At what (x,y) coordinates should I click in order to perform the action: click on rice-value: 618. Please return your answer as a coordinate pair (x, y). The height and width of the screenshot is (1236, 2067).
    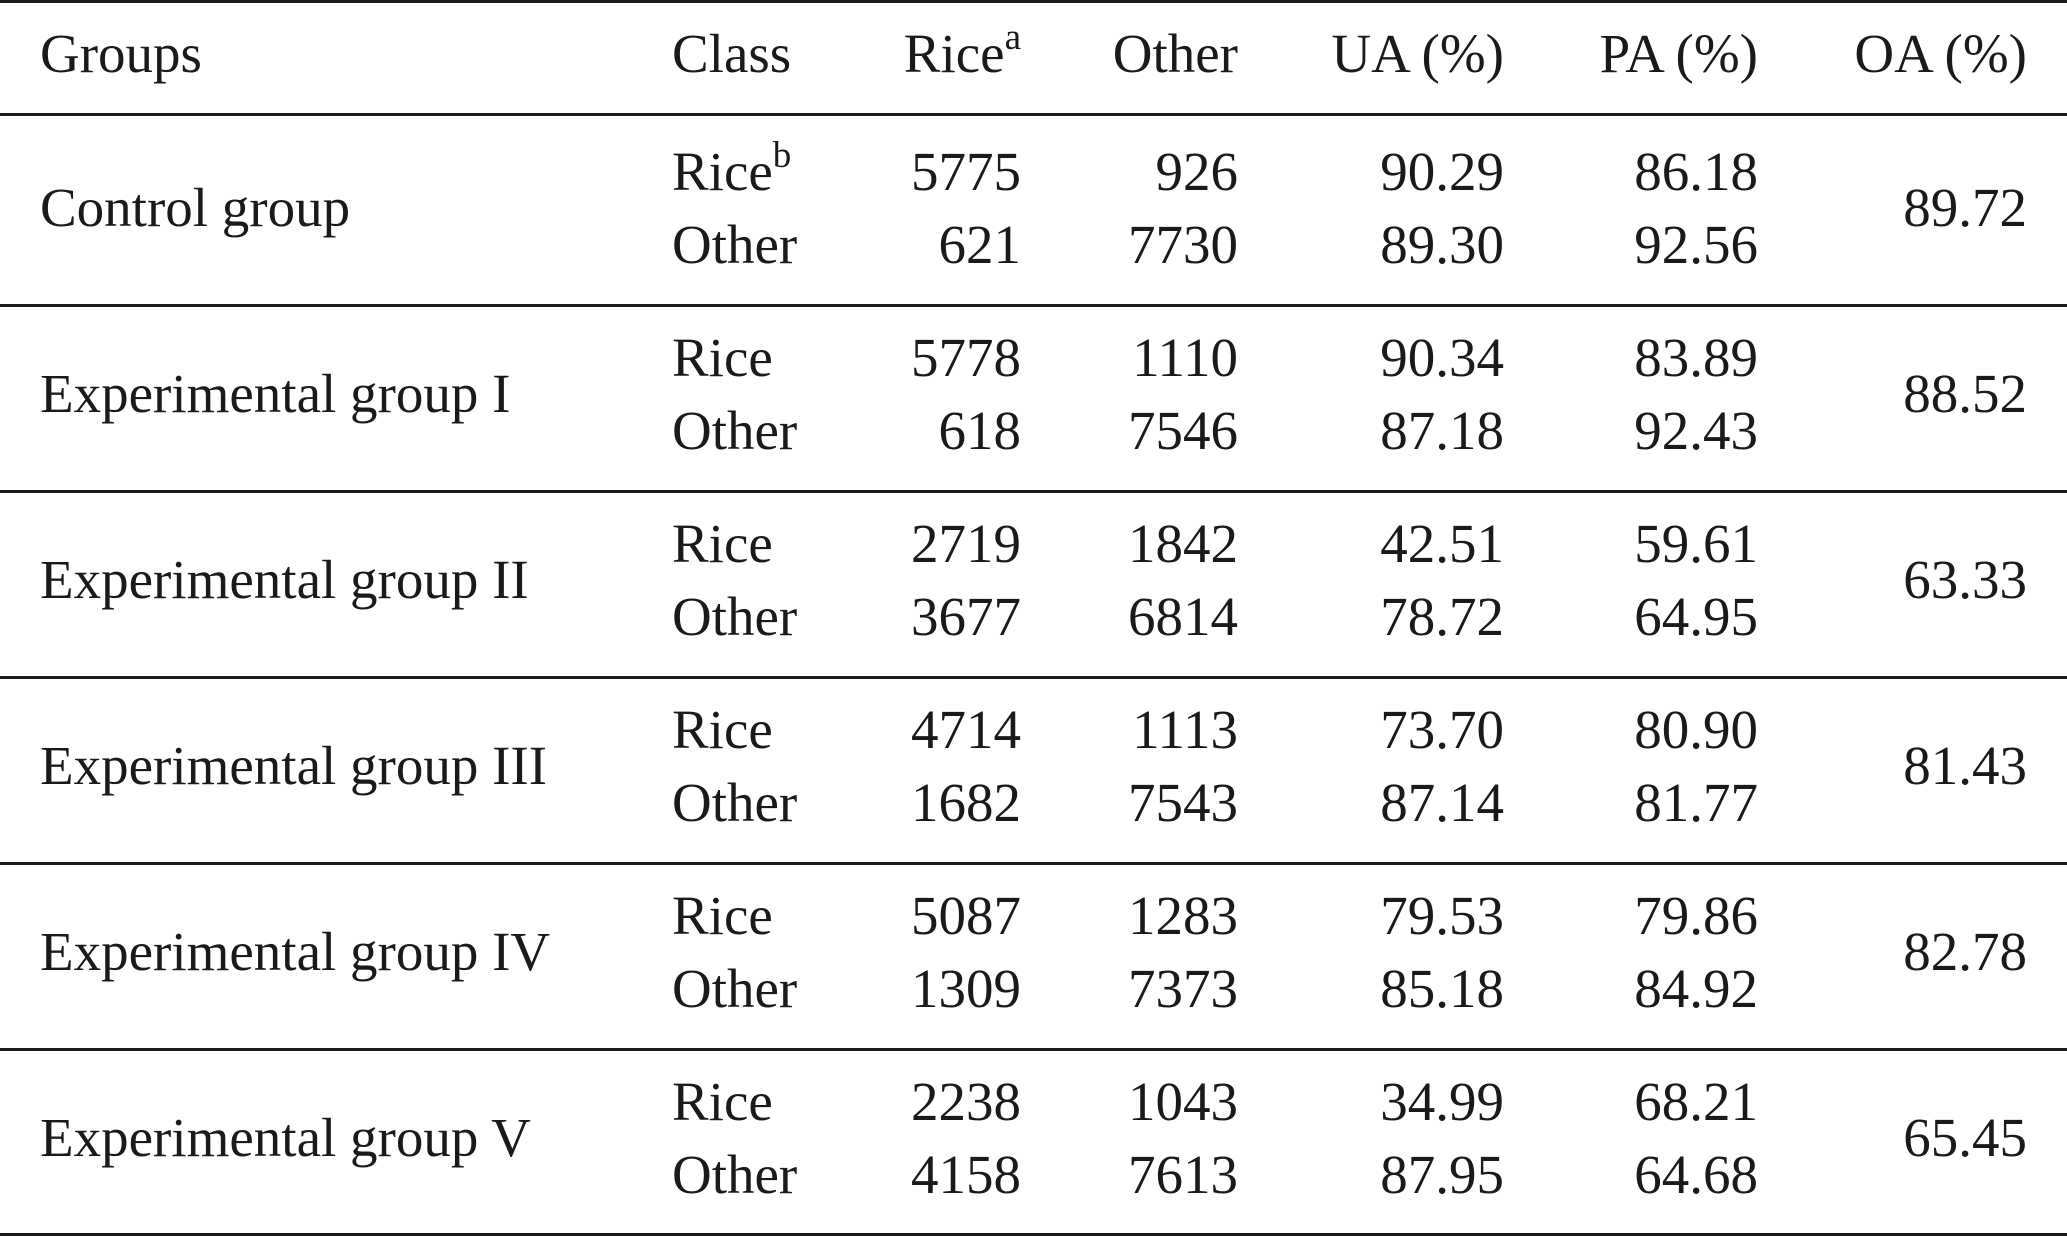
    Looking at the image, I should click on (980, 430).